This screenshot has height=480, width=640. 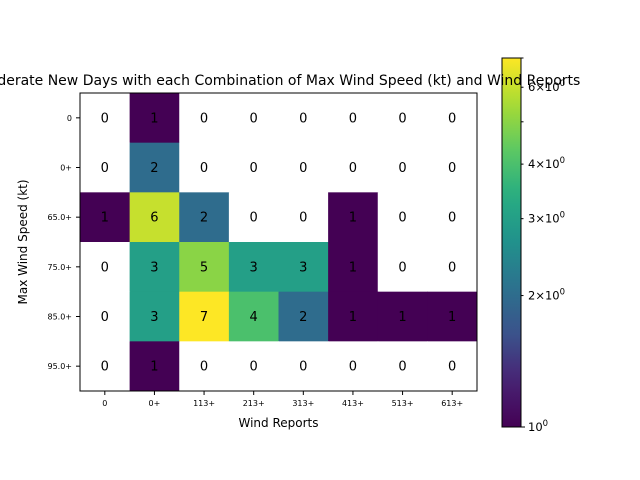 What do you see at coordinates (546, 295) in the screenshot?
I see `colorbar-tick-label: 2×100` at bounding box center [546, 295].